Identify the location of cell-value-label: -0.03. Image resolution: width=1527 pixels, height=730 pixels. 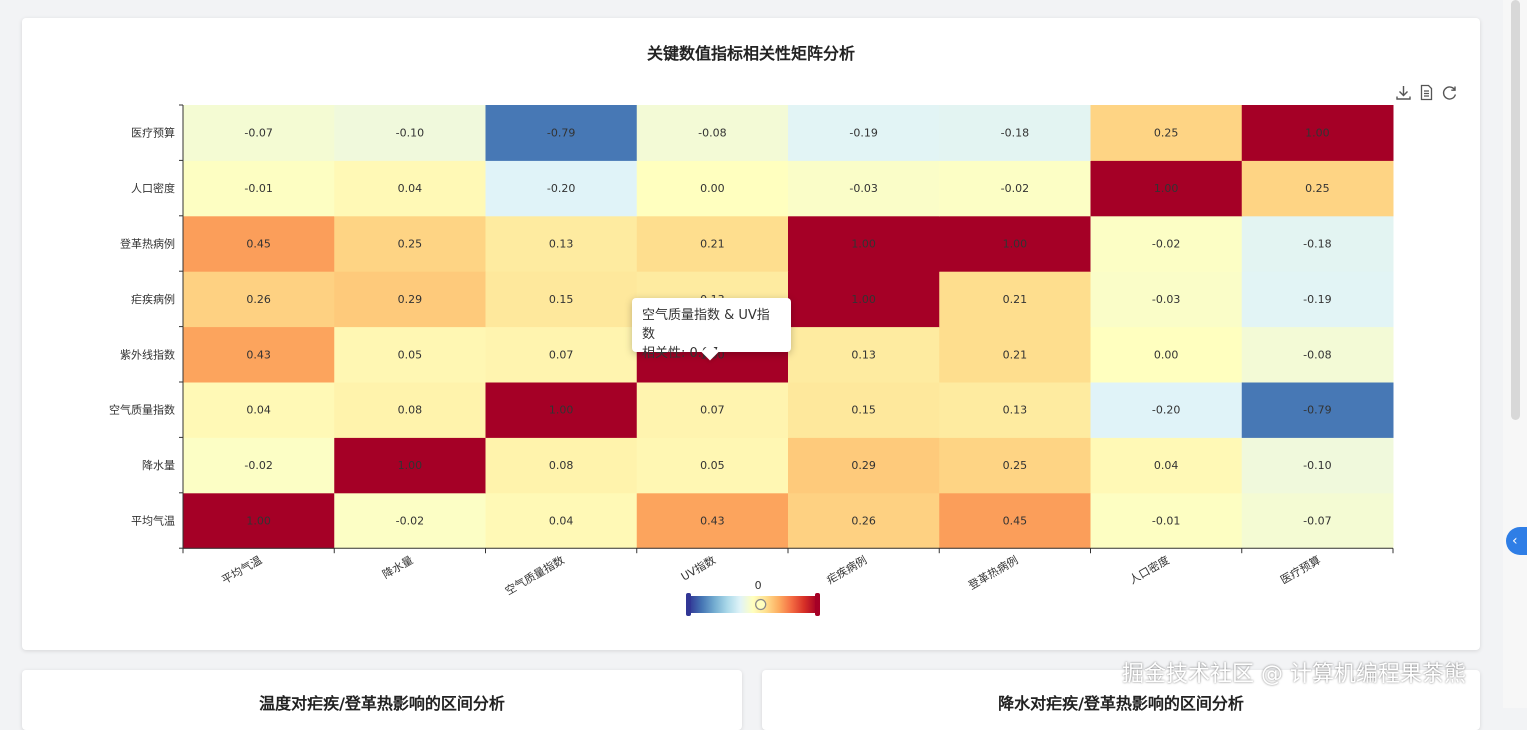
(1166, 299).